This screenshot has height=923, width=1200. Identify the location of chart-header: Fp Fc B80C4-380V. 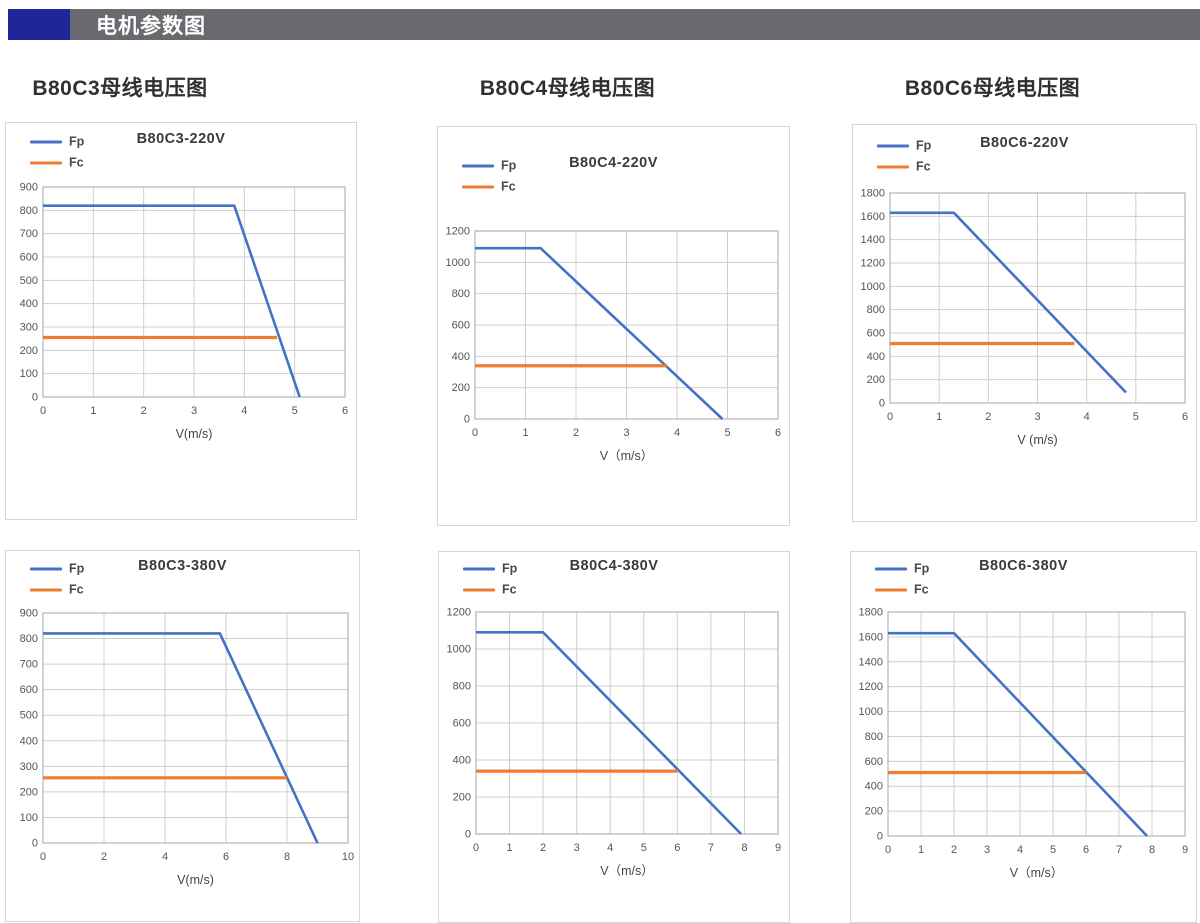
(614, 579).